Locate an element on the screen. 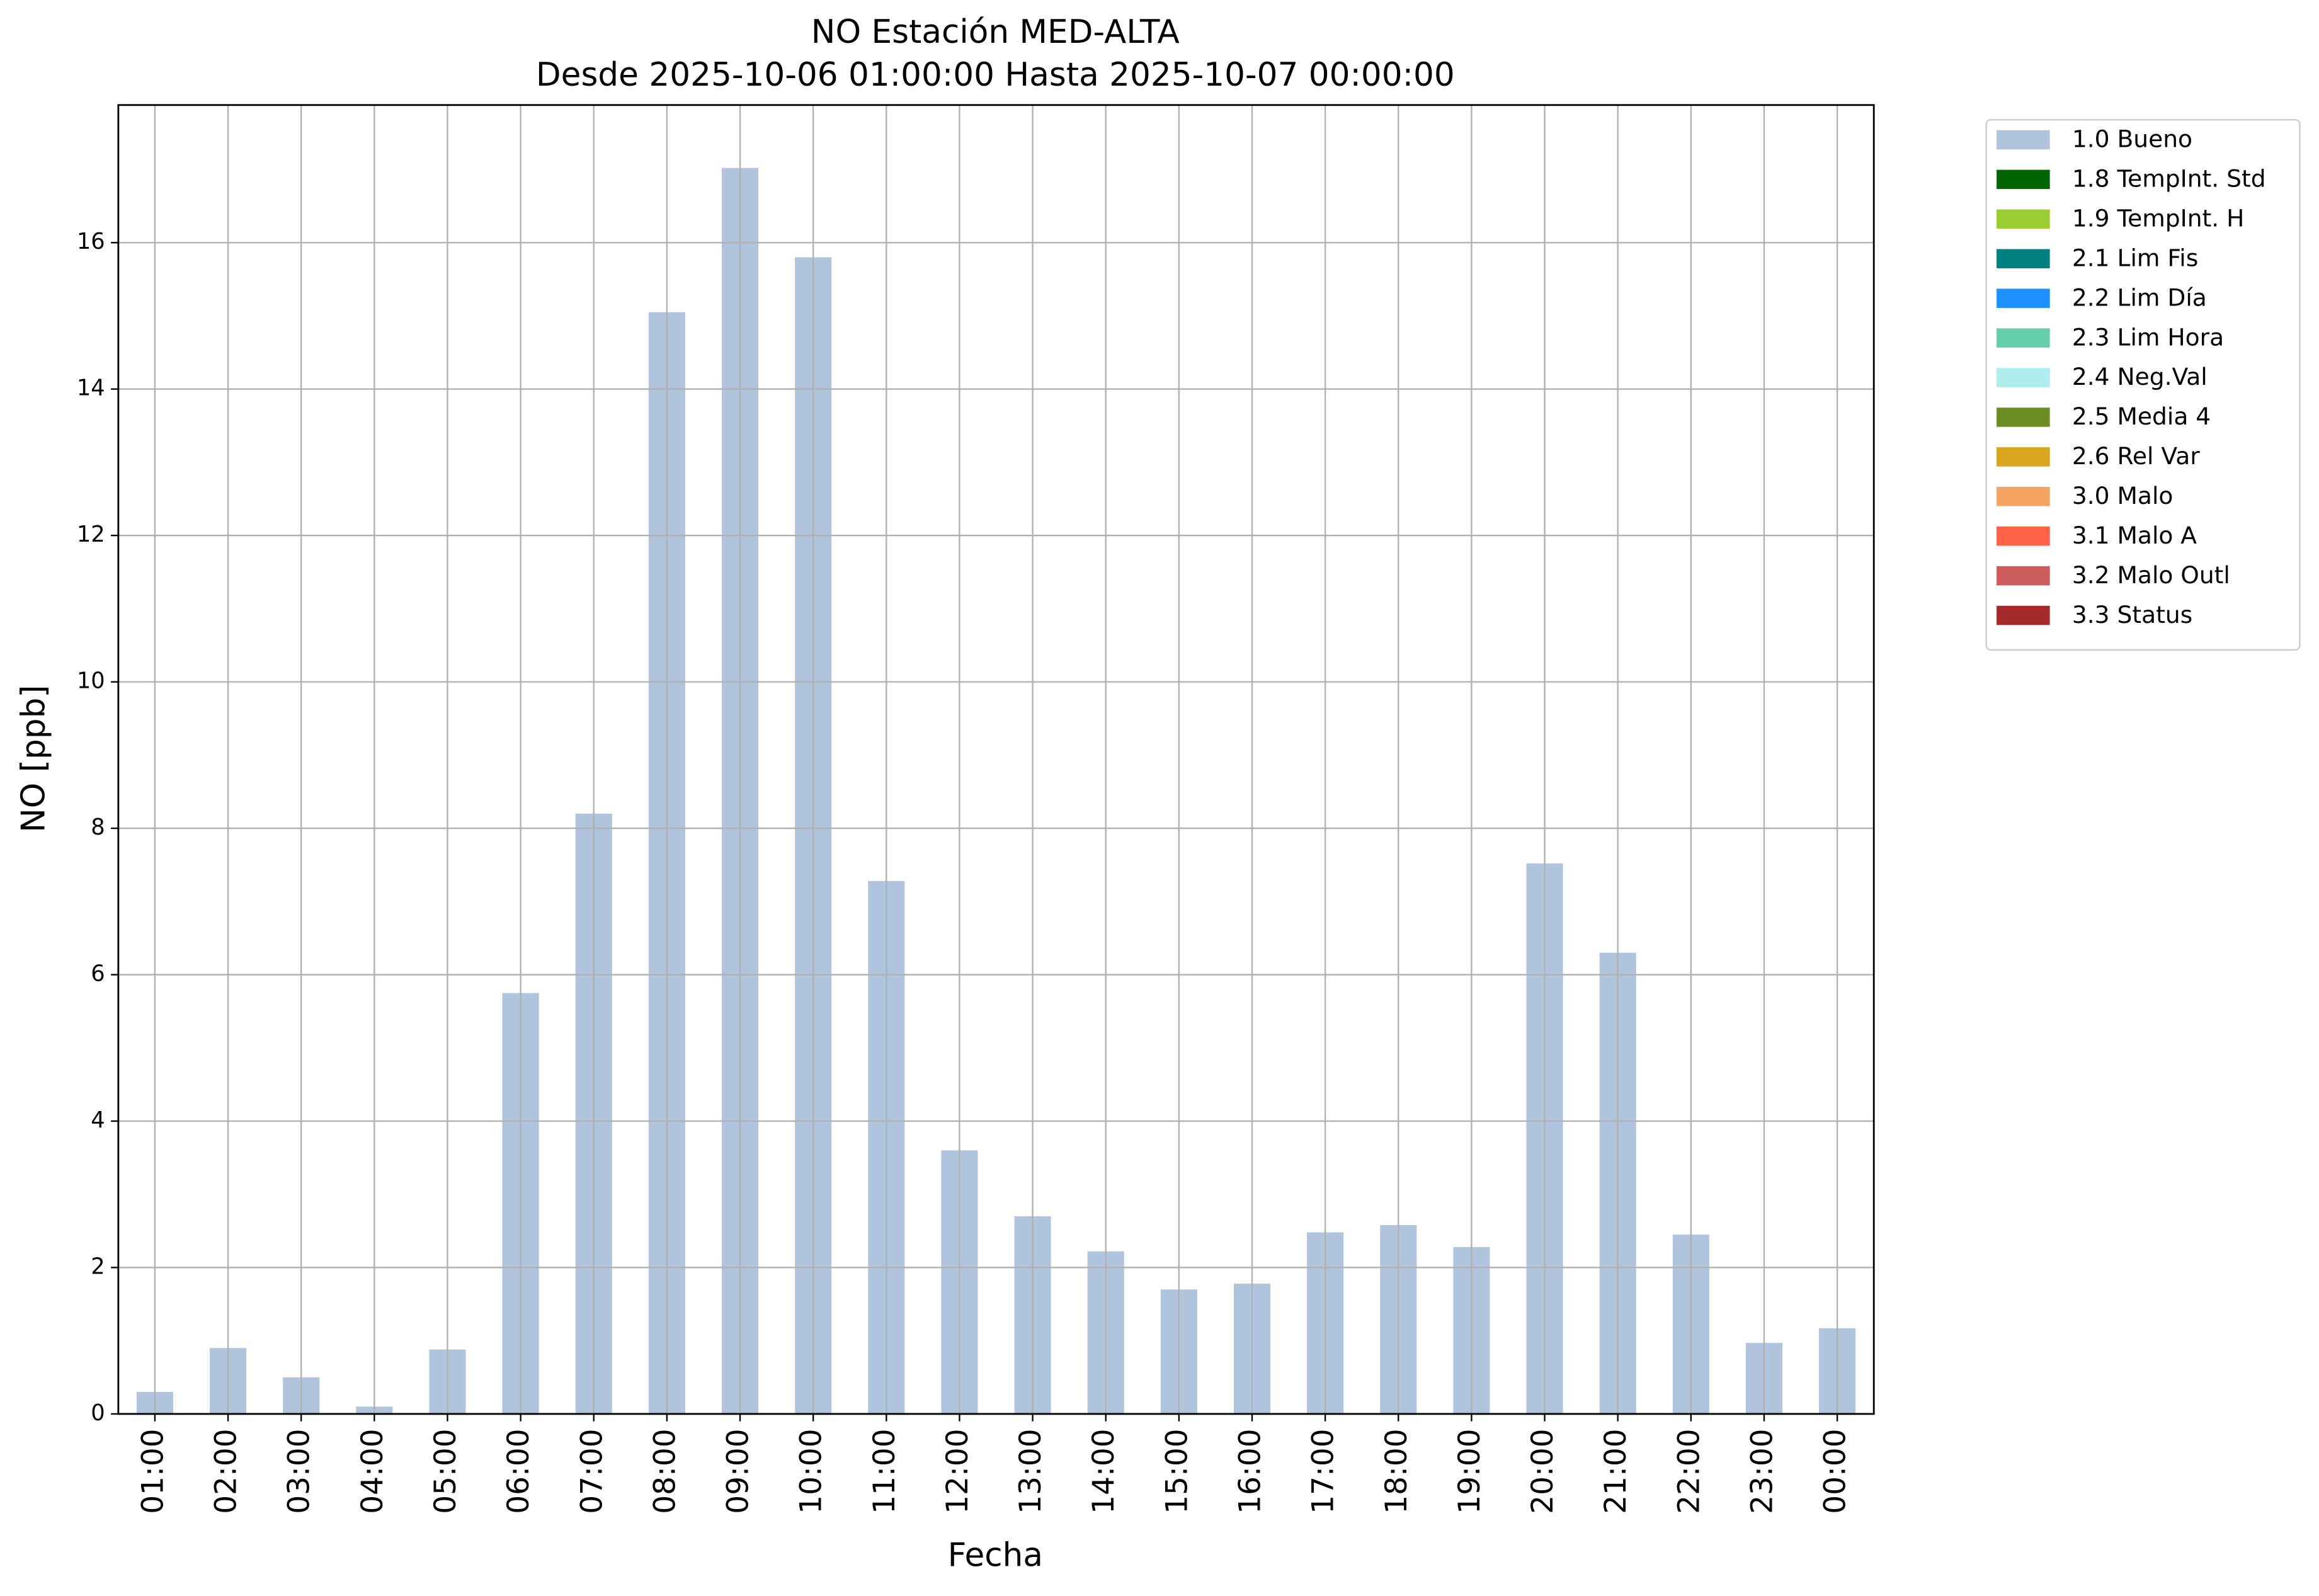  x-tick-label: 11:00 is located at coordinates (884, 1470).